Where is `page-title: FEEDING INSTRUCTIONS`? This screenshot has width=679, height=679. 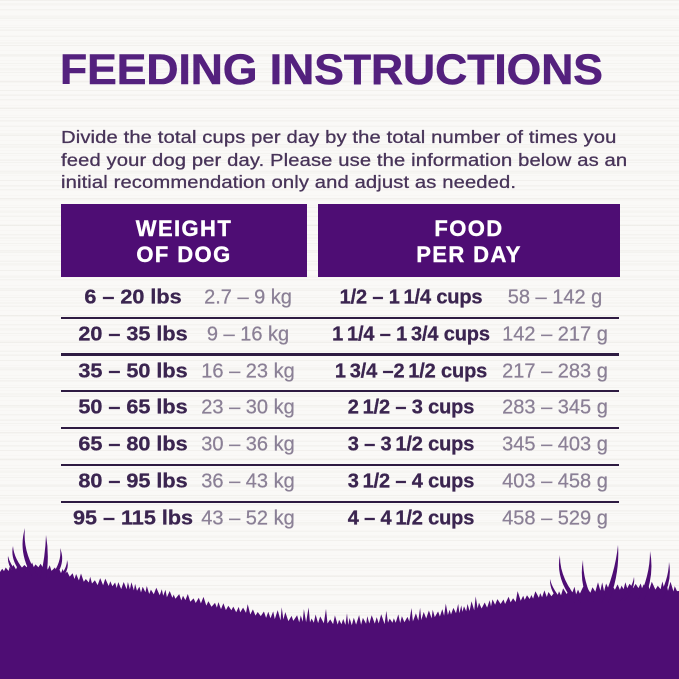
page-title: FEEDING INSTRUCTIONS is located at coordinates (332, 70).